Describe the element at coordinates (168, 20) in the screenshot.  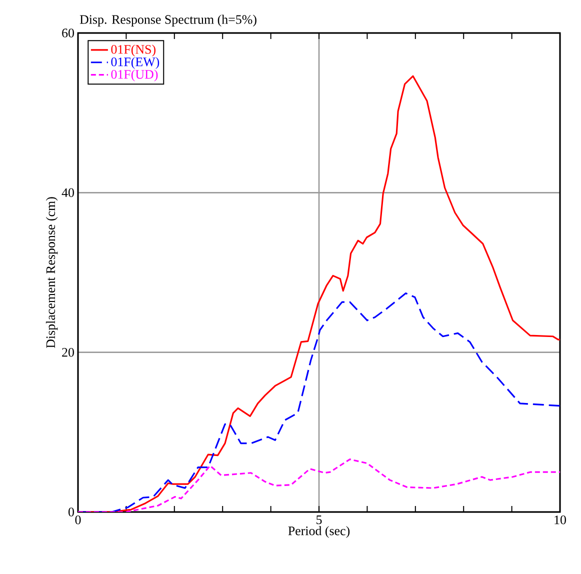
I see `chart-title: Disp. Response Spectrum (h=5%)` at that location.